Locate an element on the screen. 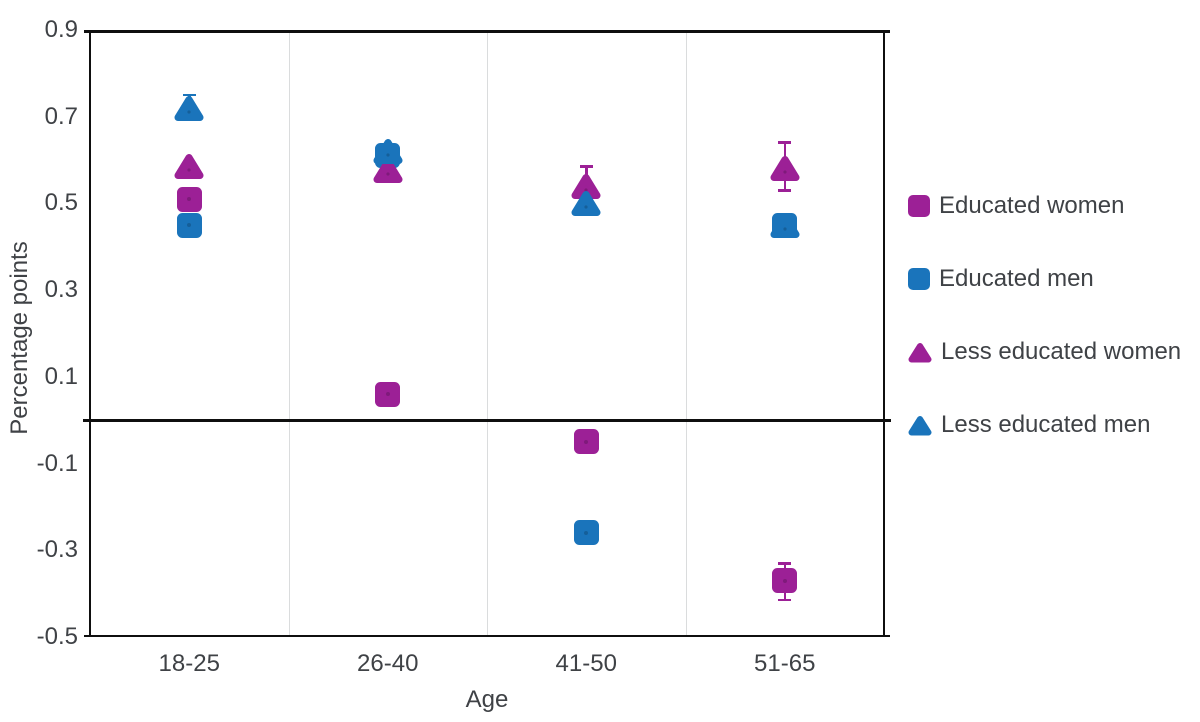  legend-item-educated-men: Educated men is located at coordinates (1001, 278).